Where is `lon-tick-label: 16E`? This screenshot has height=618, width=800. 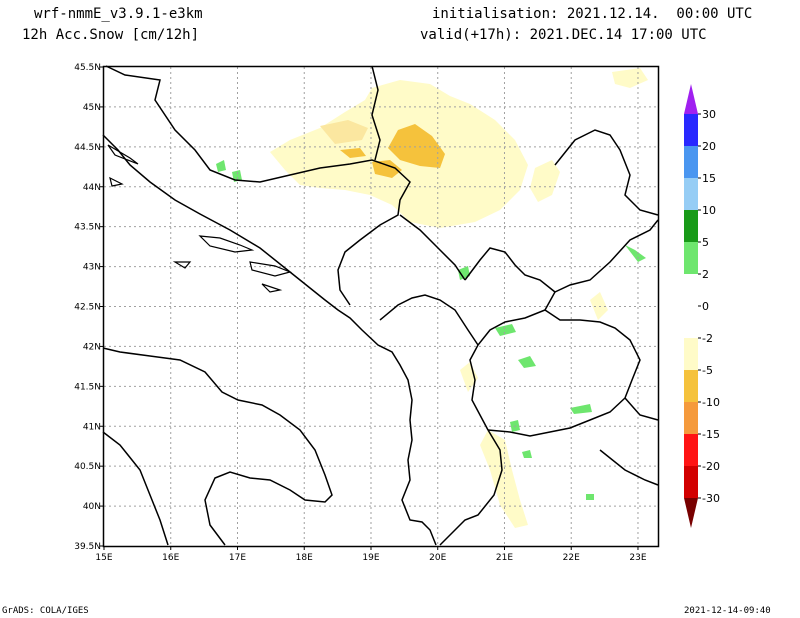
lon-tick-label: 16E is located at coordinates (170, 558).